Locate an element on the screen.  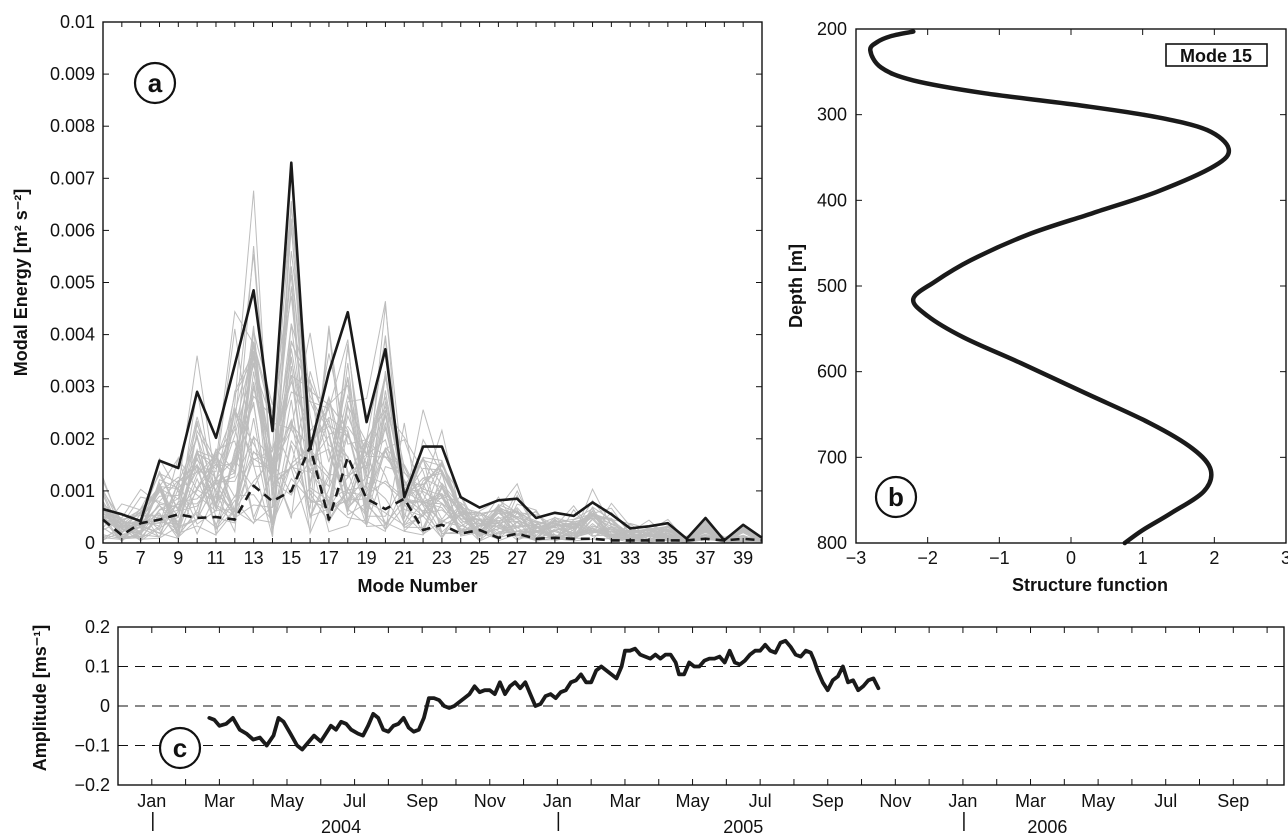
y-tick-label: 0.1 is located at coordinates (97, 667).